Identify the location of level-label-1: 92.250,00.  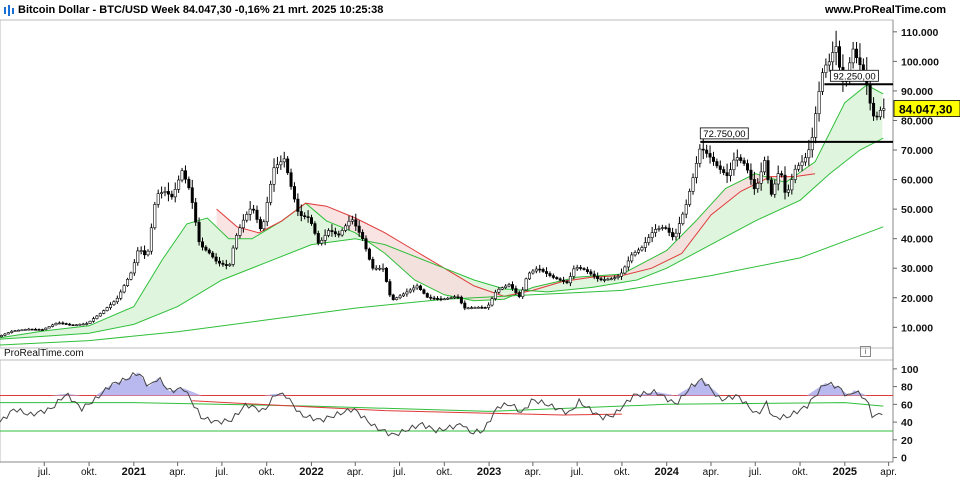
(854, 76).